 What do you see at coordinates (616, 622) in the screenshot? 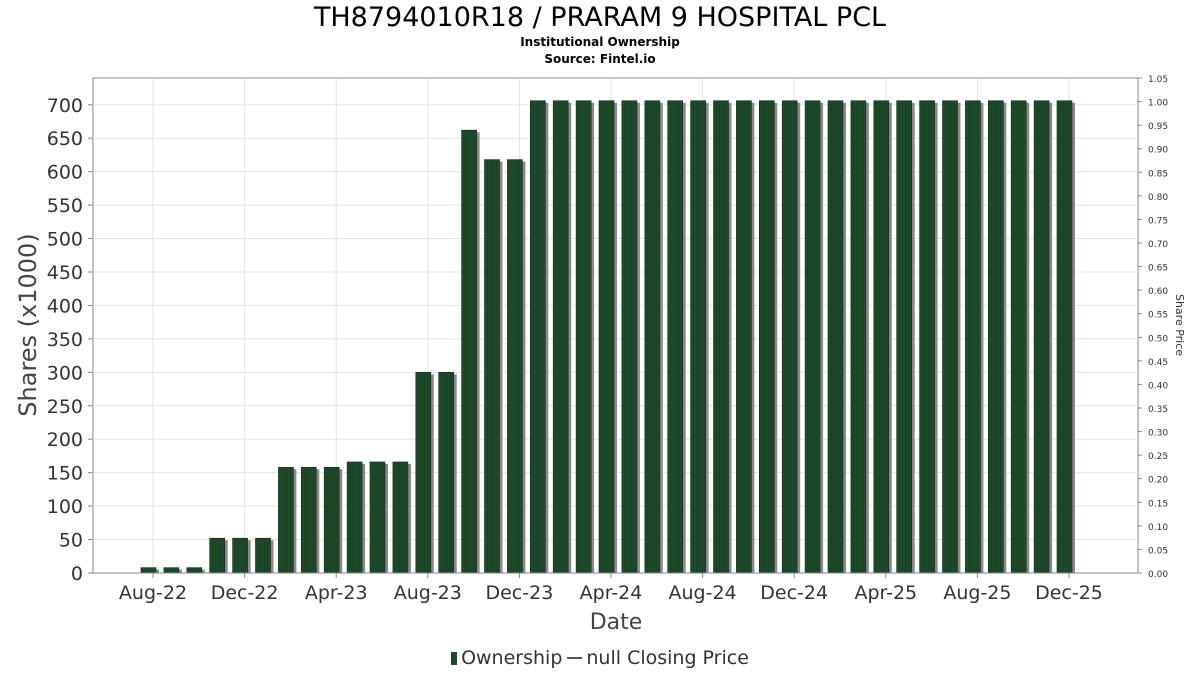
I see `x-axis-label: Date` at bounding box center [616, 622].